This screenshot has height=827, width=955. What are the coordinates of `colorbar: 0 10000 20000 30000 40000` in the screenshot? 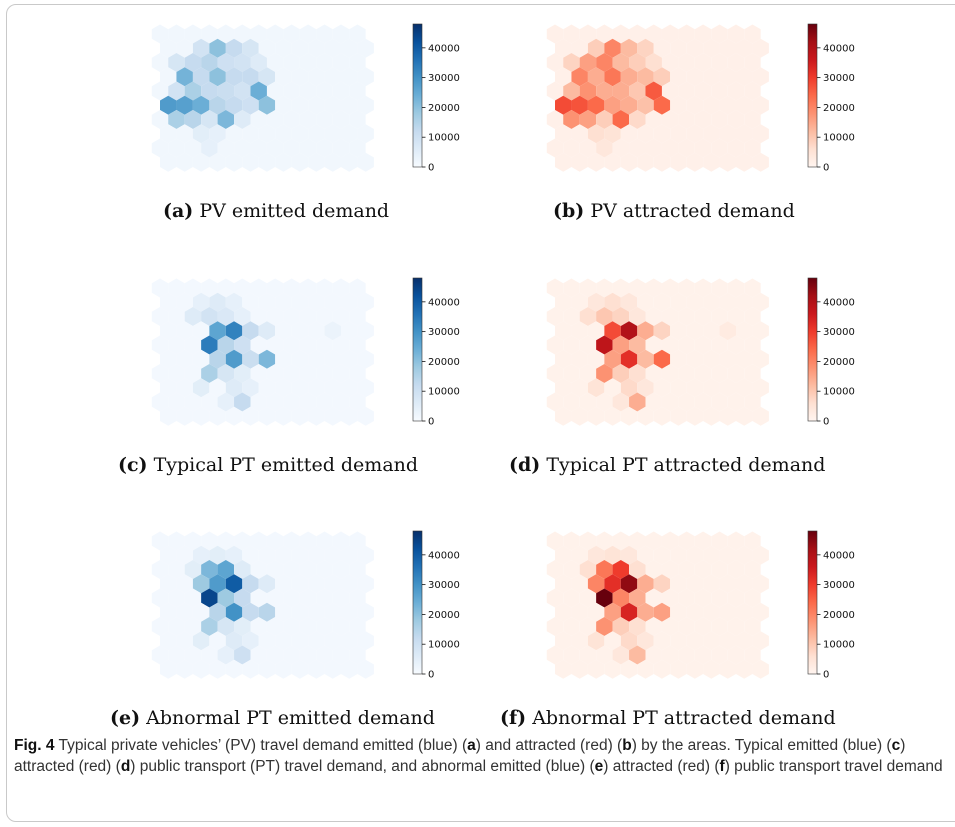 It's located at (831, 605).